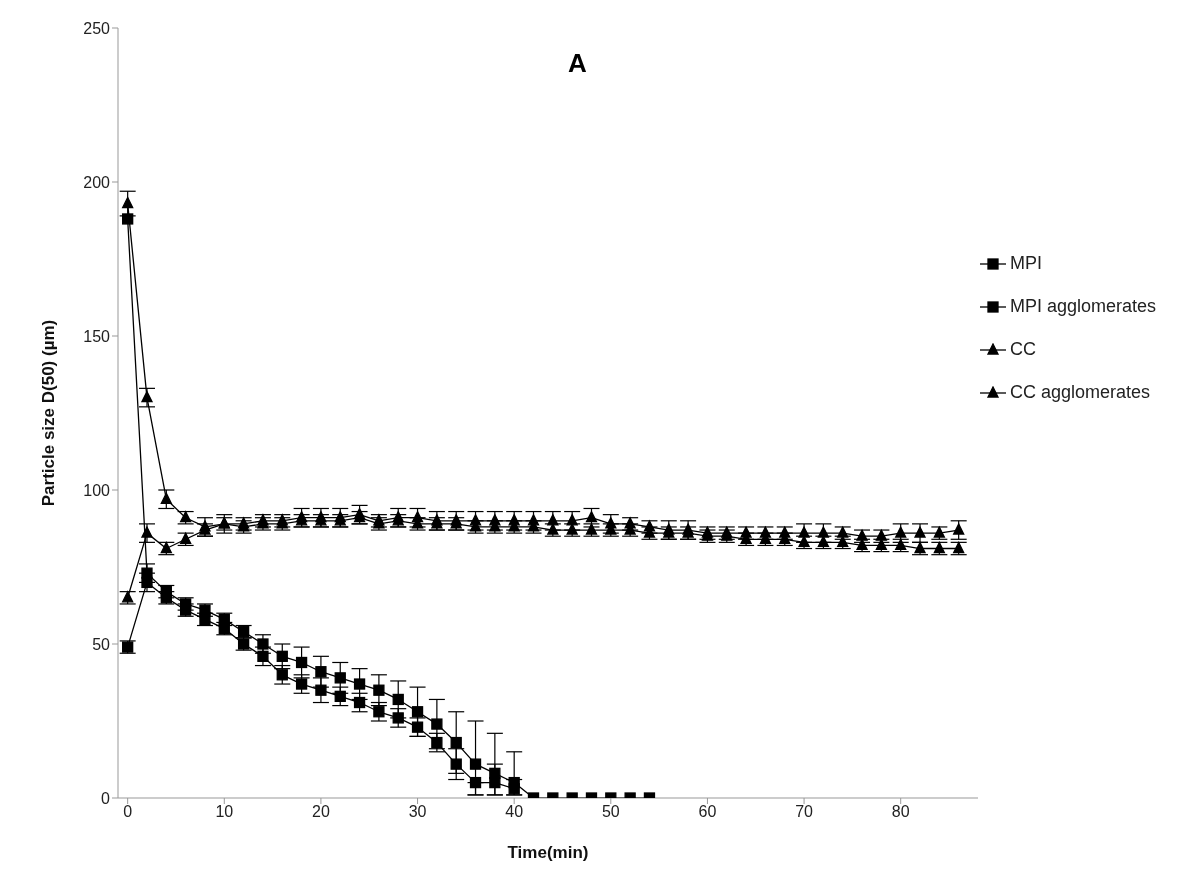 This screenshot has width=1189, height=890. I want to click on y-axis-title: Particle size D(50) (µm), so click(49, 413).